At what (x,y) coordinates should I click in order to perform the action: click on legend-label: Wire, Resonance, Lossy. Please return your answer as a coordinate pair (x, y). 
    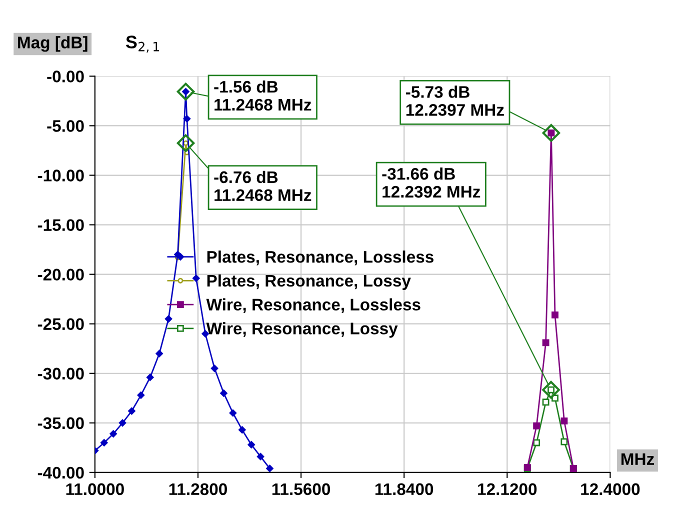
    Looking at the image, I should click on (302, 330).